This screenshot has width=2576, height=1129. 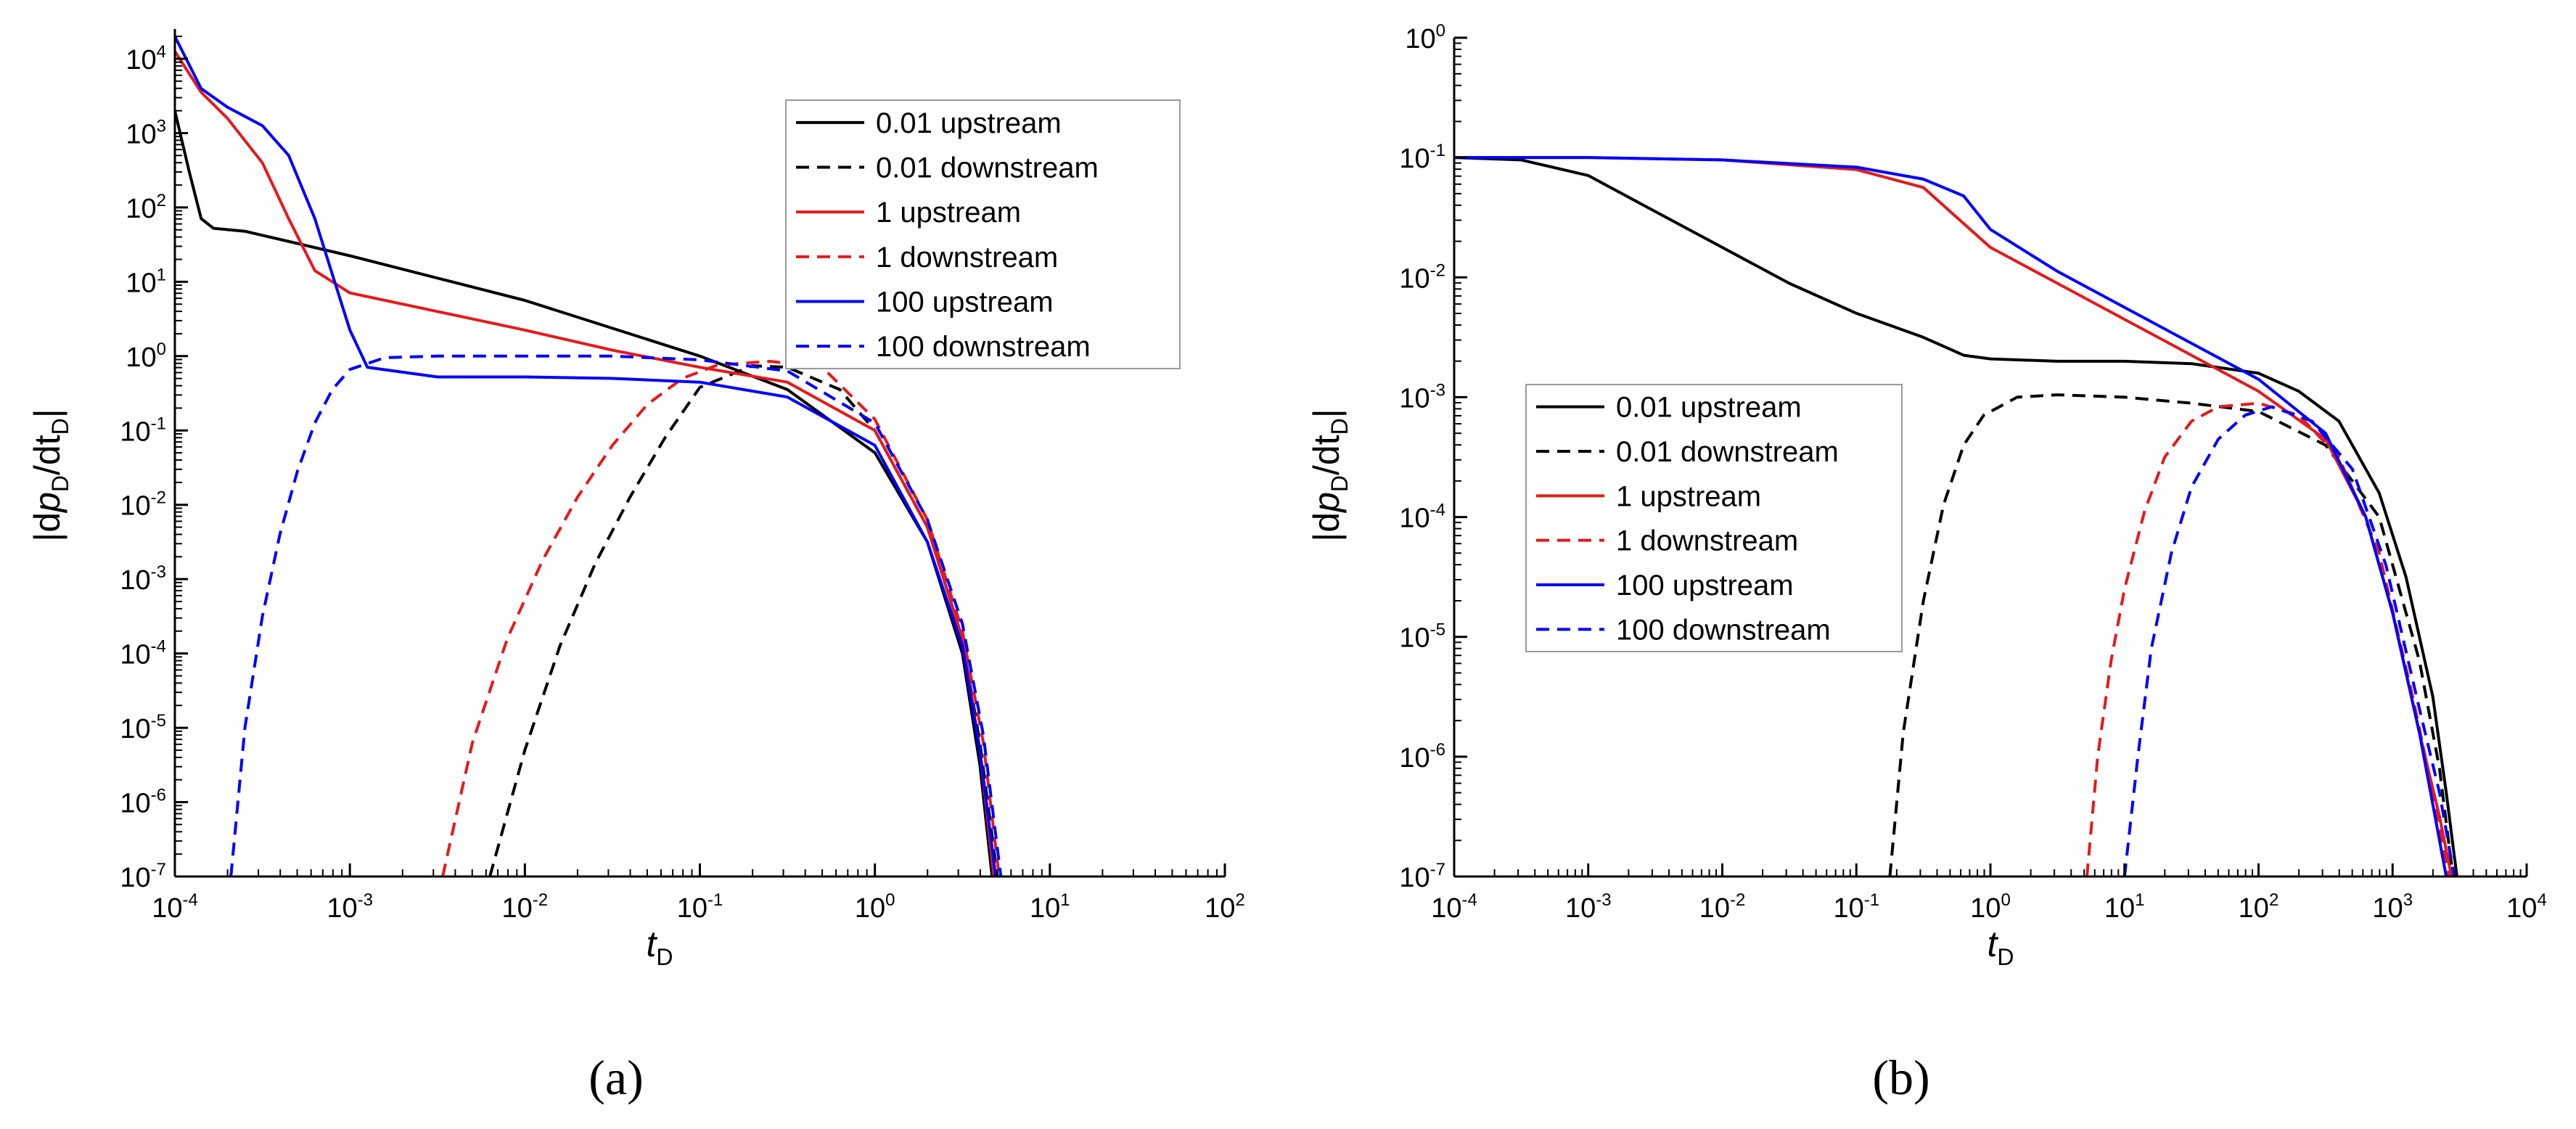 I want to click on panel-a-y-tick-label: 10⁻³, so click(x=143, y=579).